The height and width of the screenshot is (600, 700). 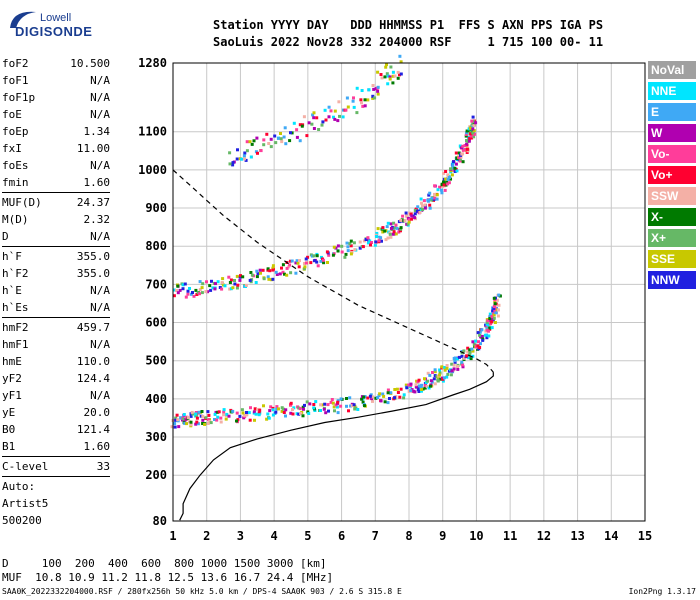 I want to click on param-value: 10.500, so click(x=90, y=63).